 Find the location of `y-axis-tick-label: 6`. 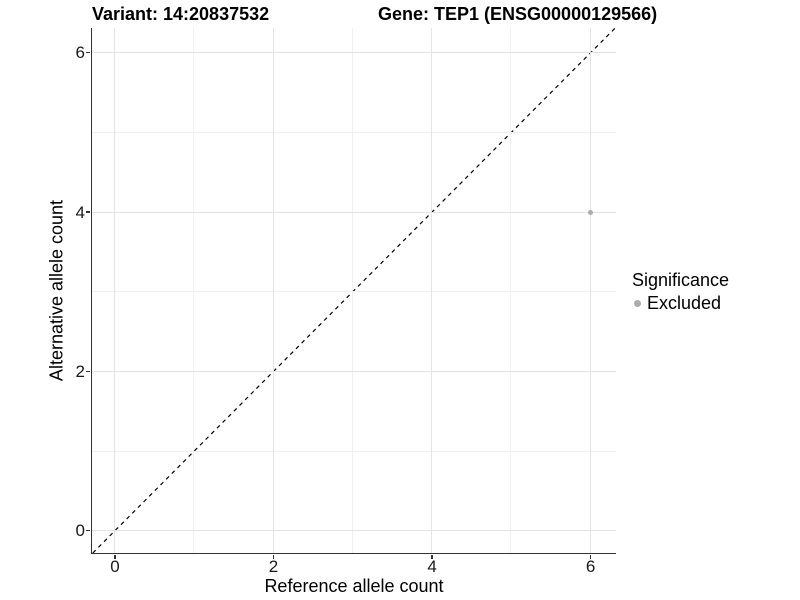

y-axis-tick-label: 6 is located at coordinates (80, 53).